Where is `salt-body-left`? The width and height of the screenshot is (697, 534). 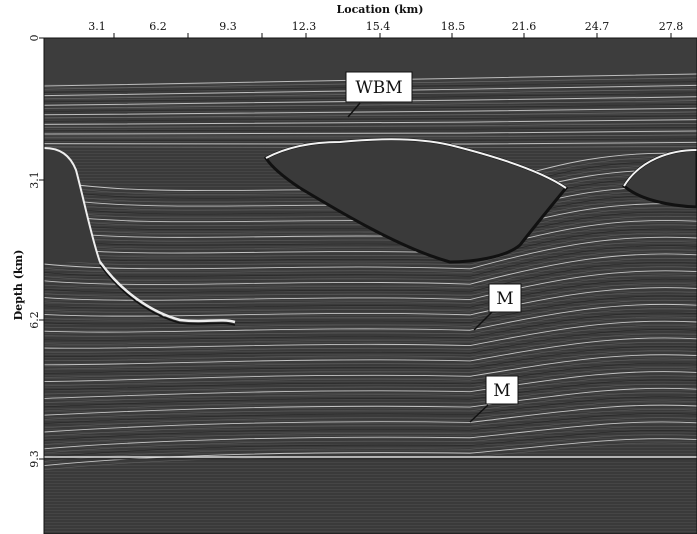
salt-body-left is located at coordinates (72, 205).